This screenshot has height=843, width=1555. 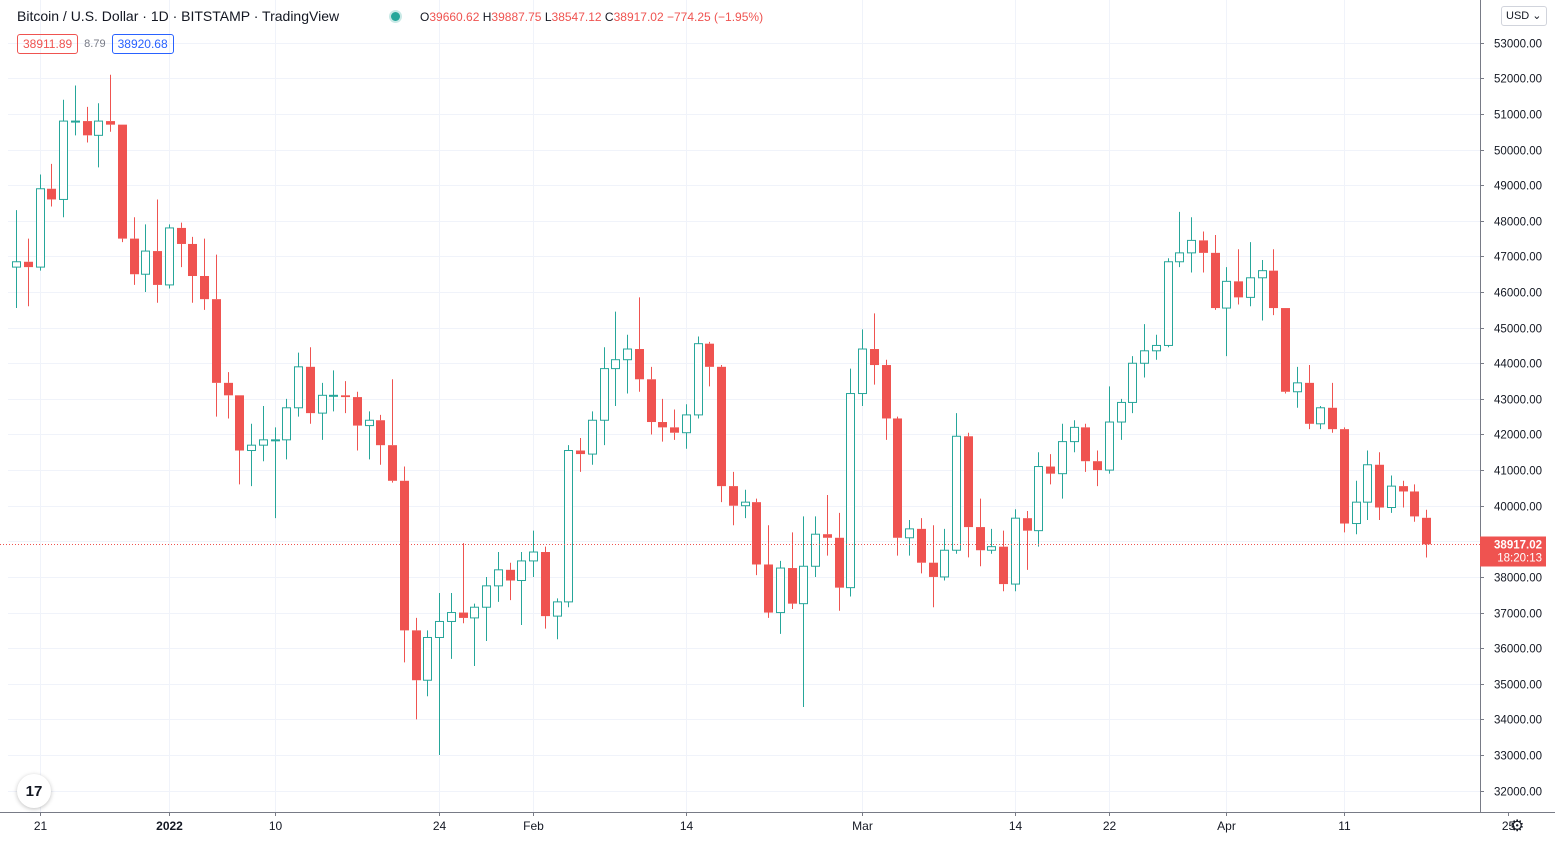 What do you see at coordinates (41, 826) in the screenshot?
I see `x-tick-label: 21` at bounding box center [41, 826].